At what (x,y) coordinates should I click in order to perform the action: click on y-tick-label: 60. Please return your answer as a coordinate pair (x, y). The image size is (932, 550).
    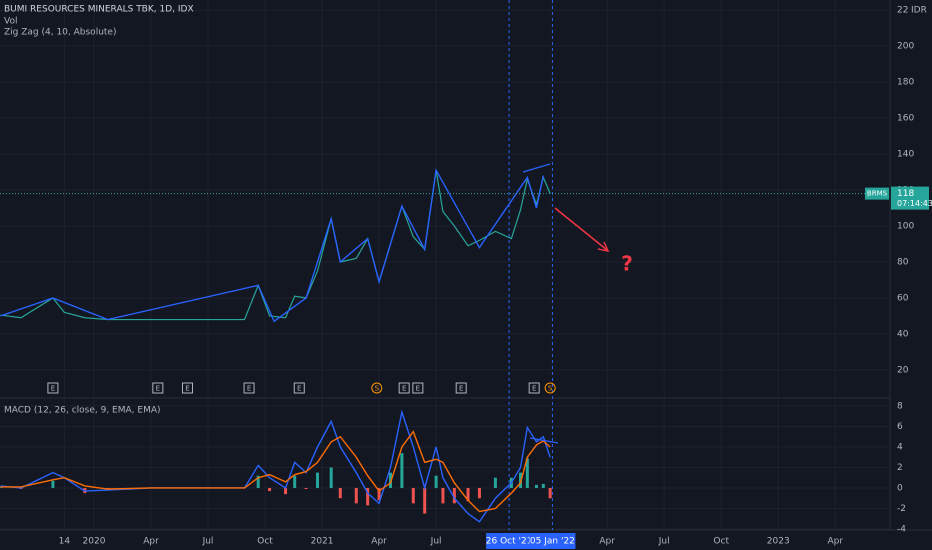
    Looking at the image, I should click on (903, 298).